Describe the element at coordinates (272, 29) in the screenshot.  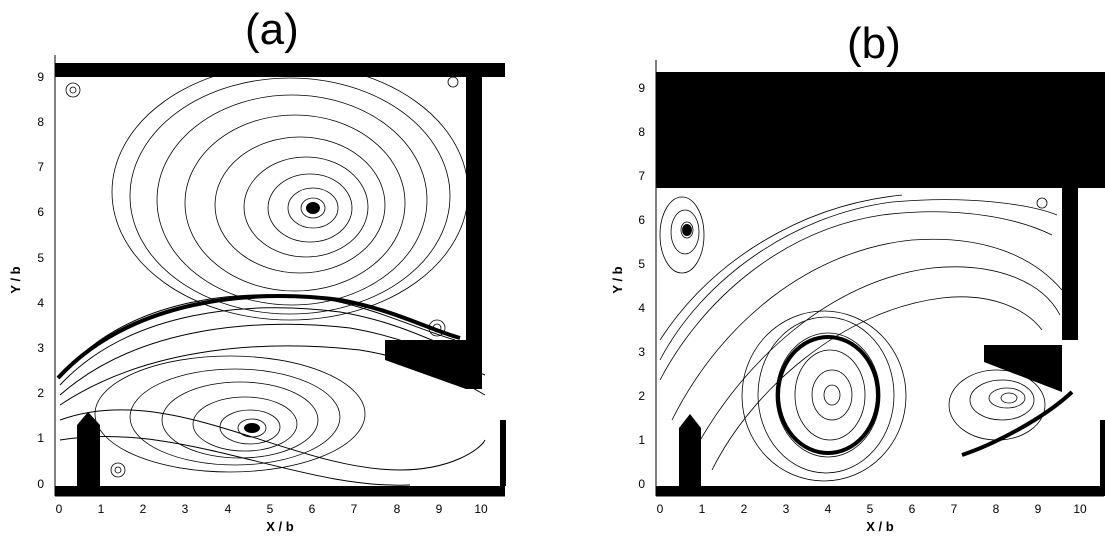
I see `panel-a-label: (a)` at that location.